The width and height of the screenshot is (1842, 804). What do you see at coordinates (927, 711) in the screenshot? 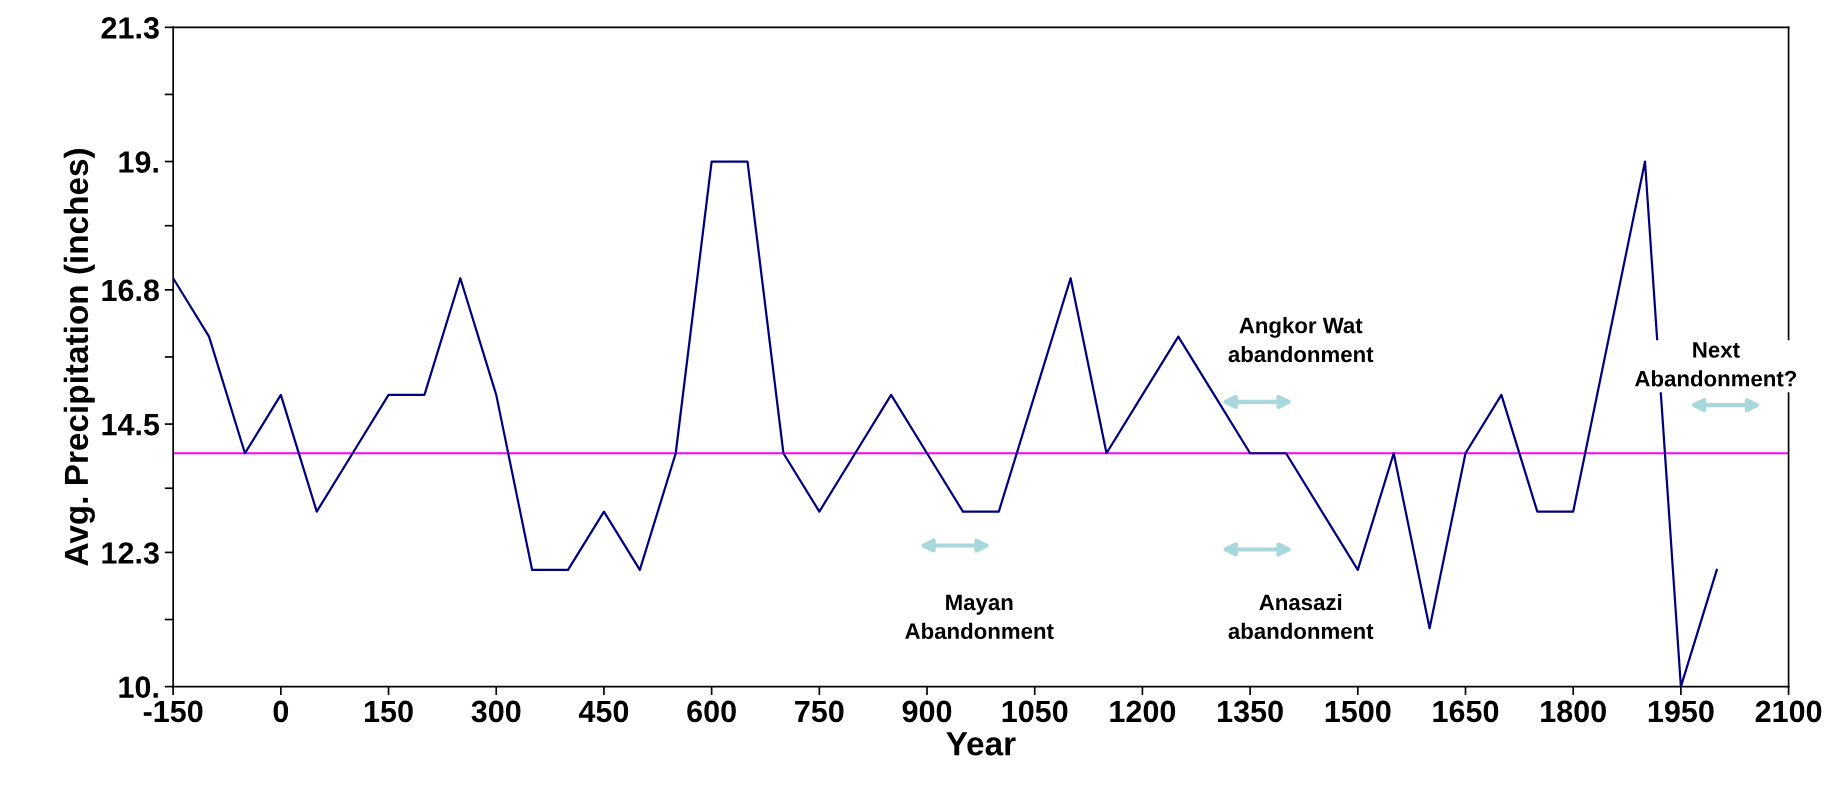
I see `x-tick-label: 900` at bounding box center [927, 711].